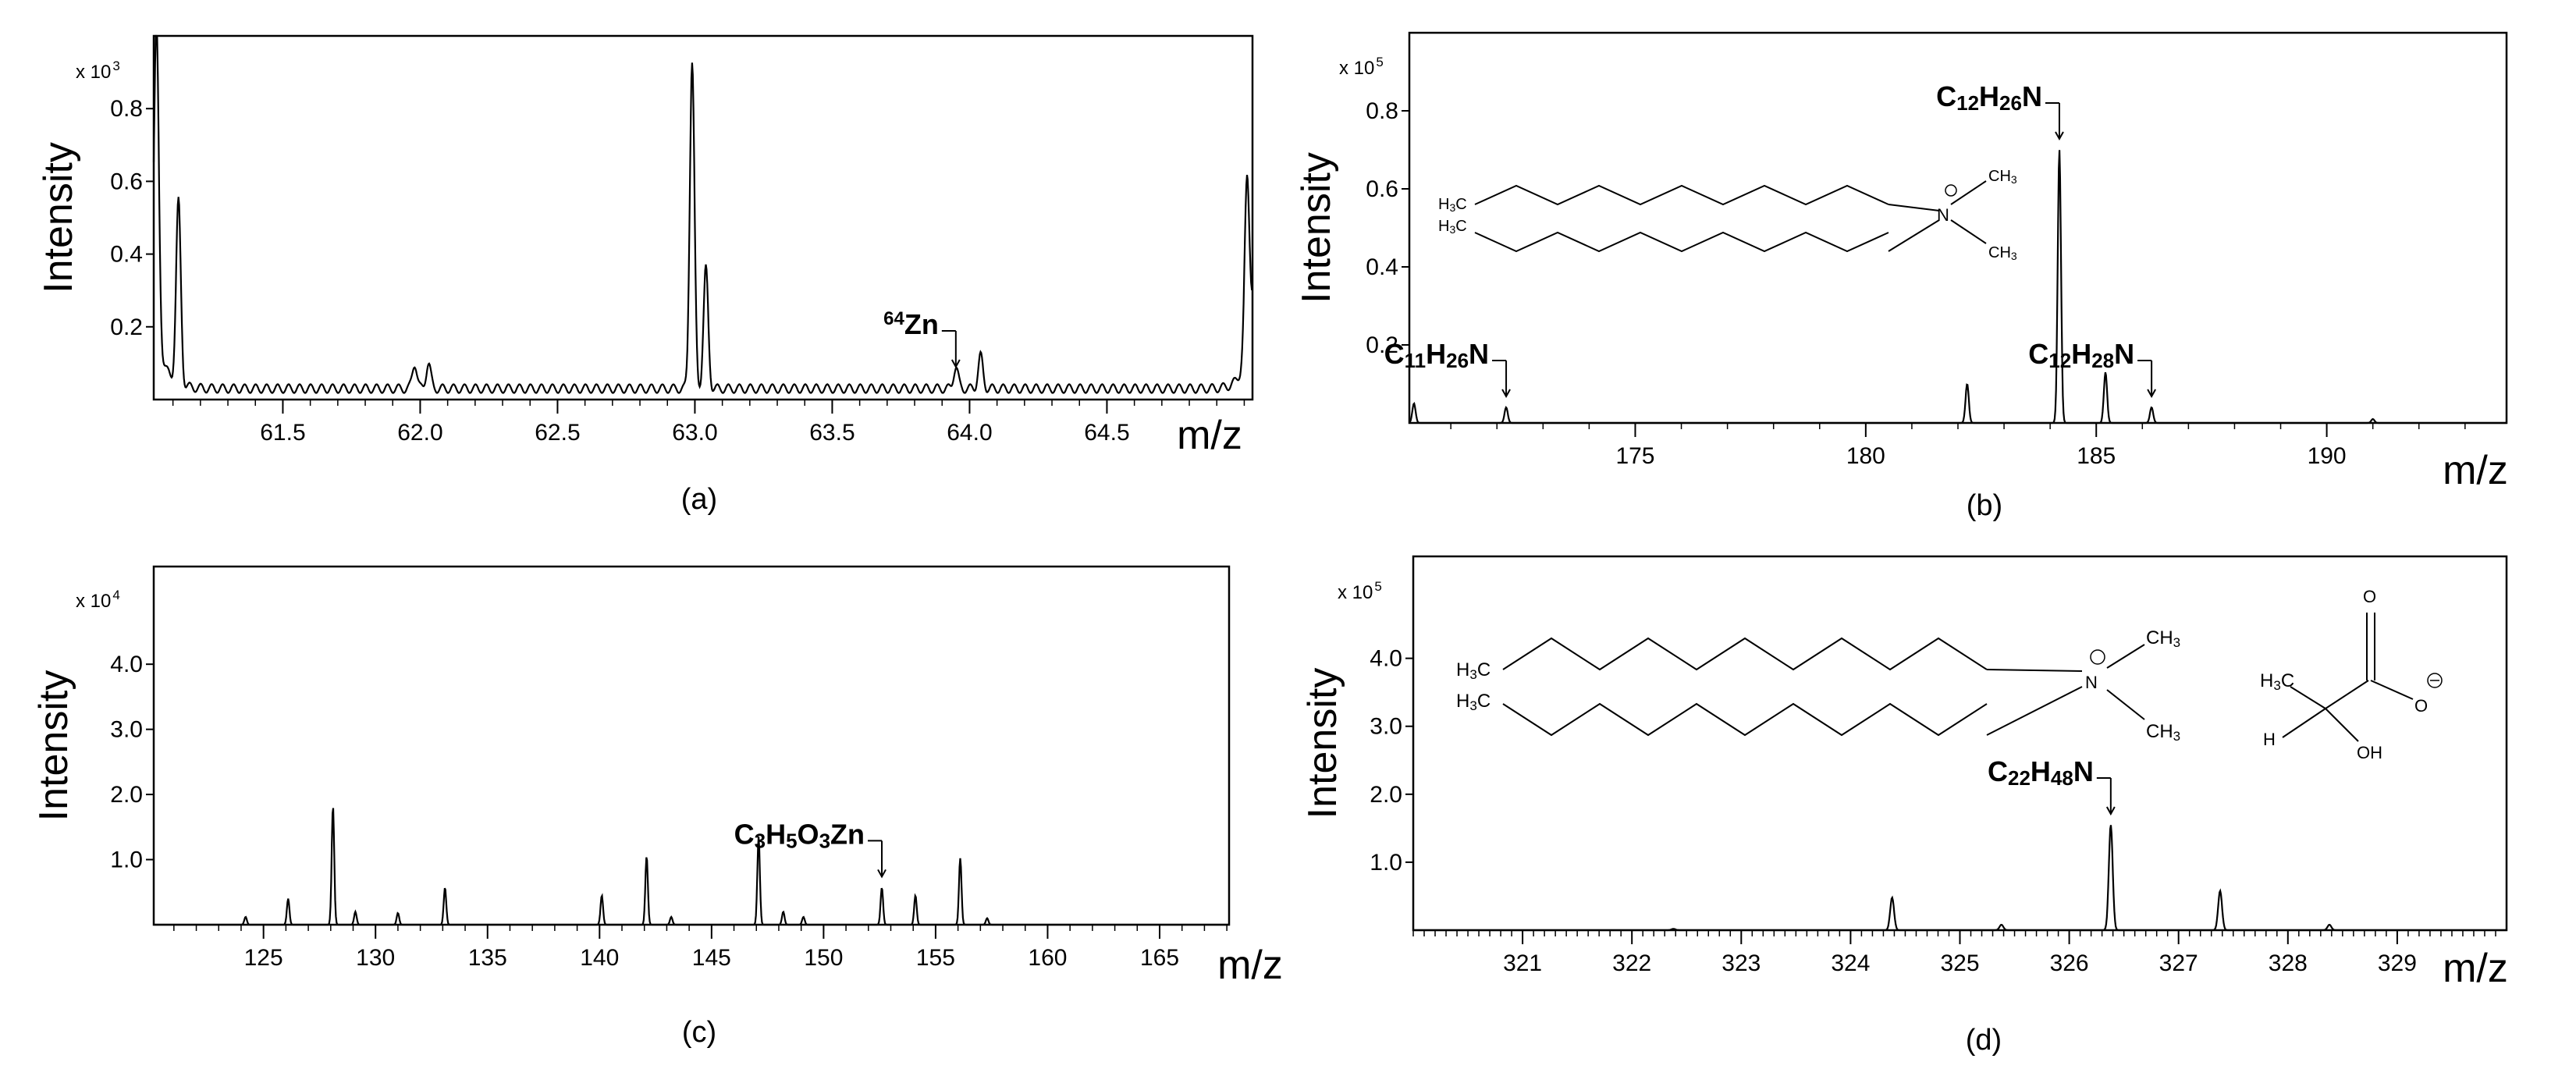 The image size is (2576, 1080). I want to click on x-tick-label: 62.5, so click(557, 433).